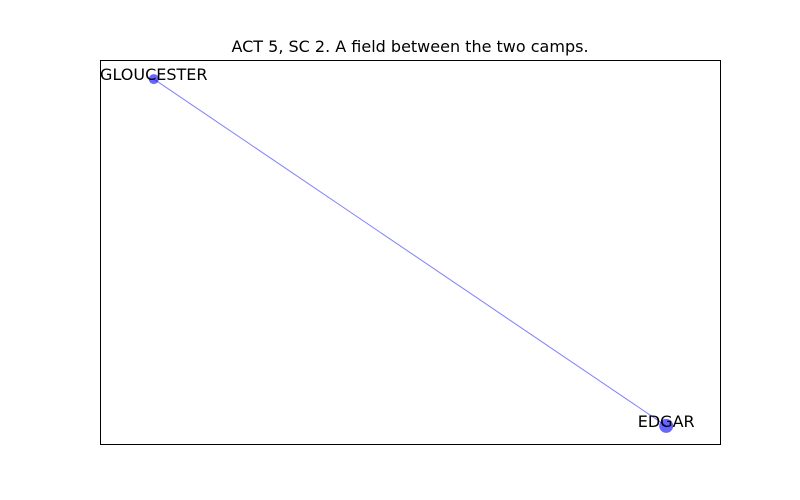  What do you see at coordinates (153, 79) in the screenshot?
I see `node-gloucester` at bounding box center [153, 79].